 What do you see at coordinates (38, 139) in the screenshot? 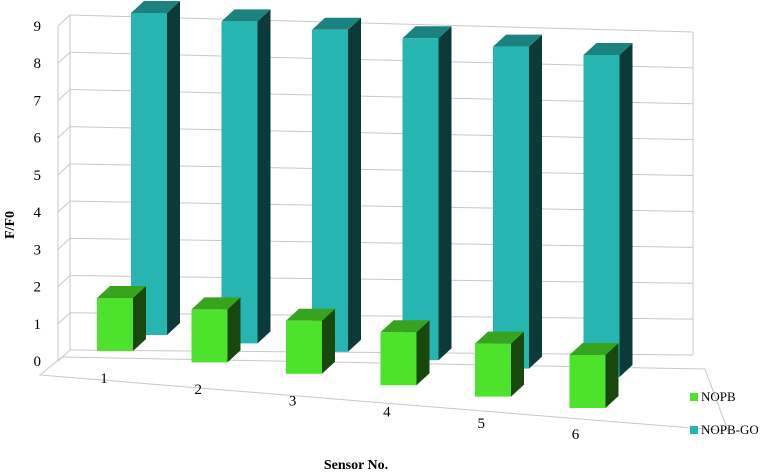
I see `y-tick-label: 6` at bounding box center [38, 139].